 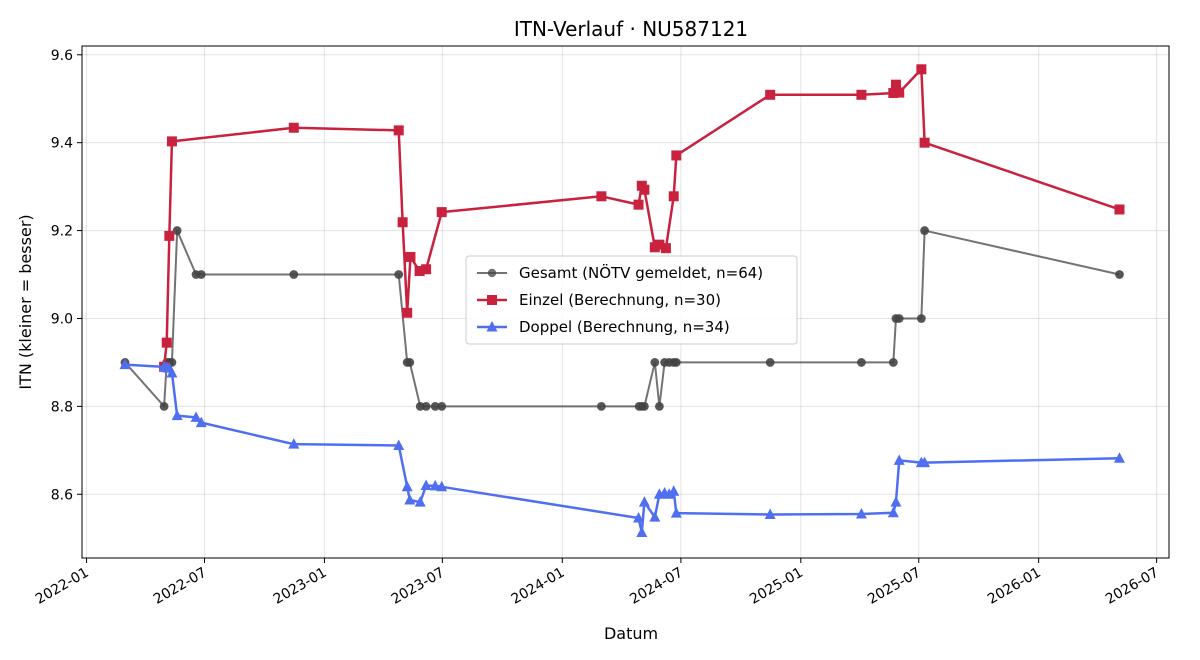 I want to click on x-tick-label: 2023-07, so click(x=418, y=586).